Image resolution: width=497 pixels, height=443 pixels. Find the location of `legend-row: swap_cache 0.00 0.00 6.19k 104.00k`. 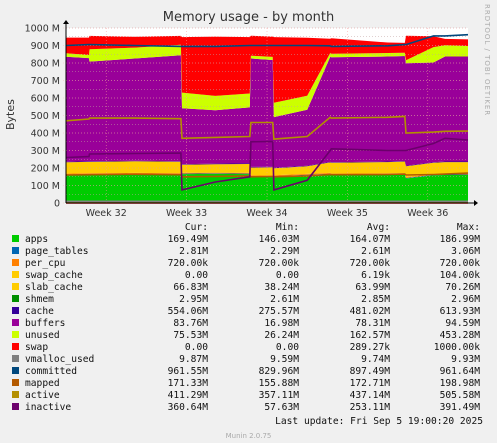

legend-row: swap_cache 0.00 0.00 6.19k 104.00k is located at coordinates (246, 276).